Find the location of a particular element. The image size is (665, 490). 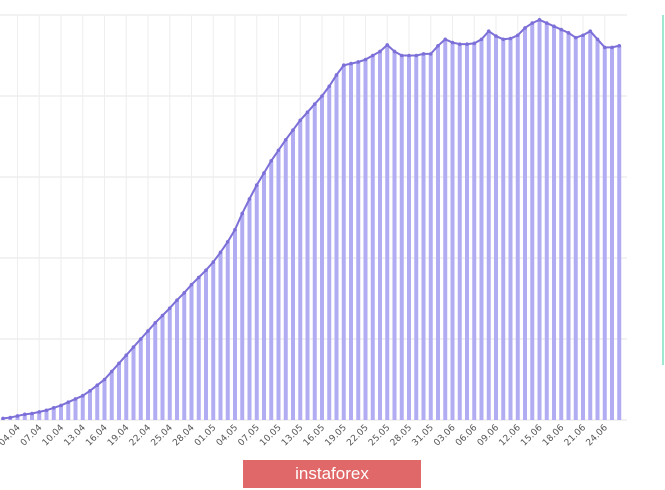

x-tick-label: 10.05 is located at coordinates (270, 435).